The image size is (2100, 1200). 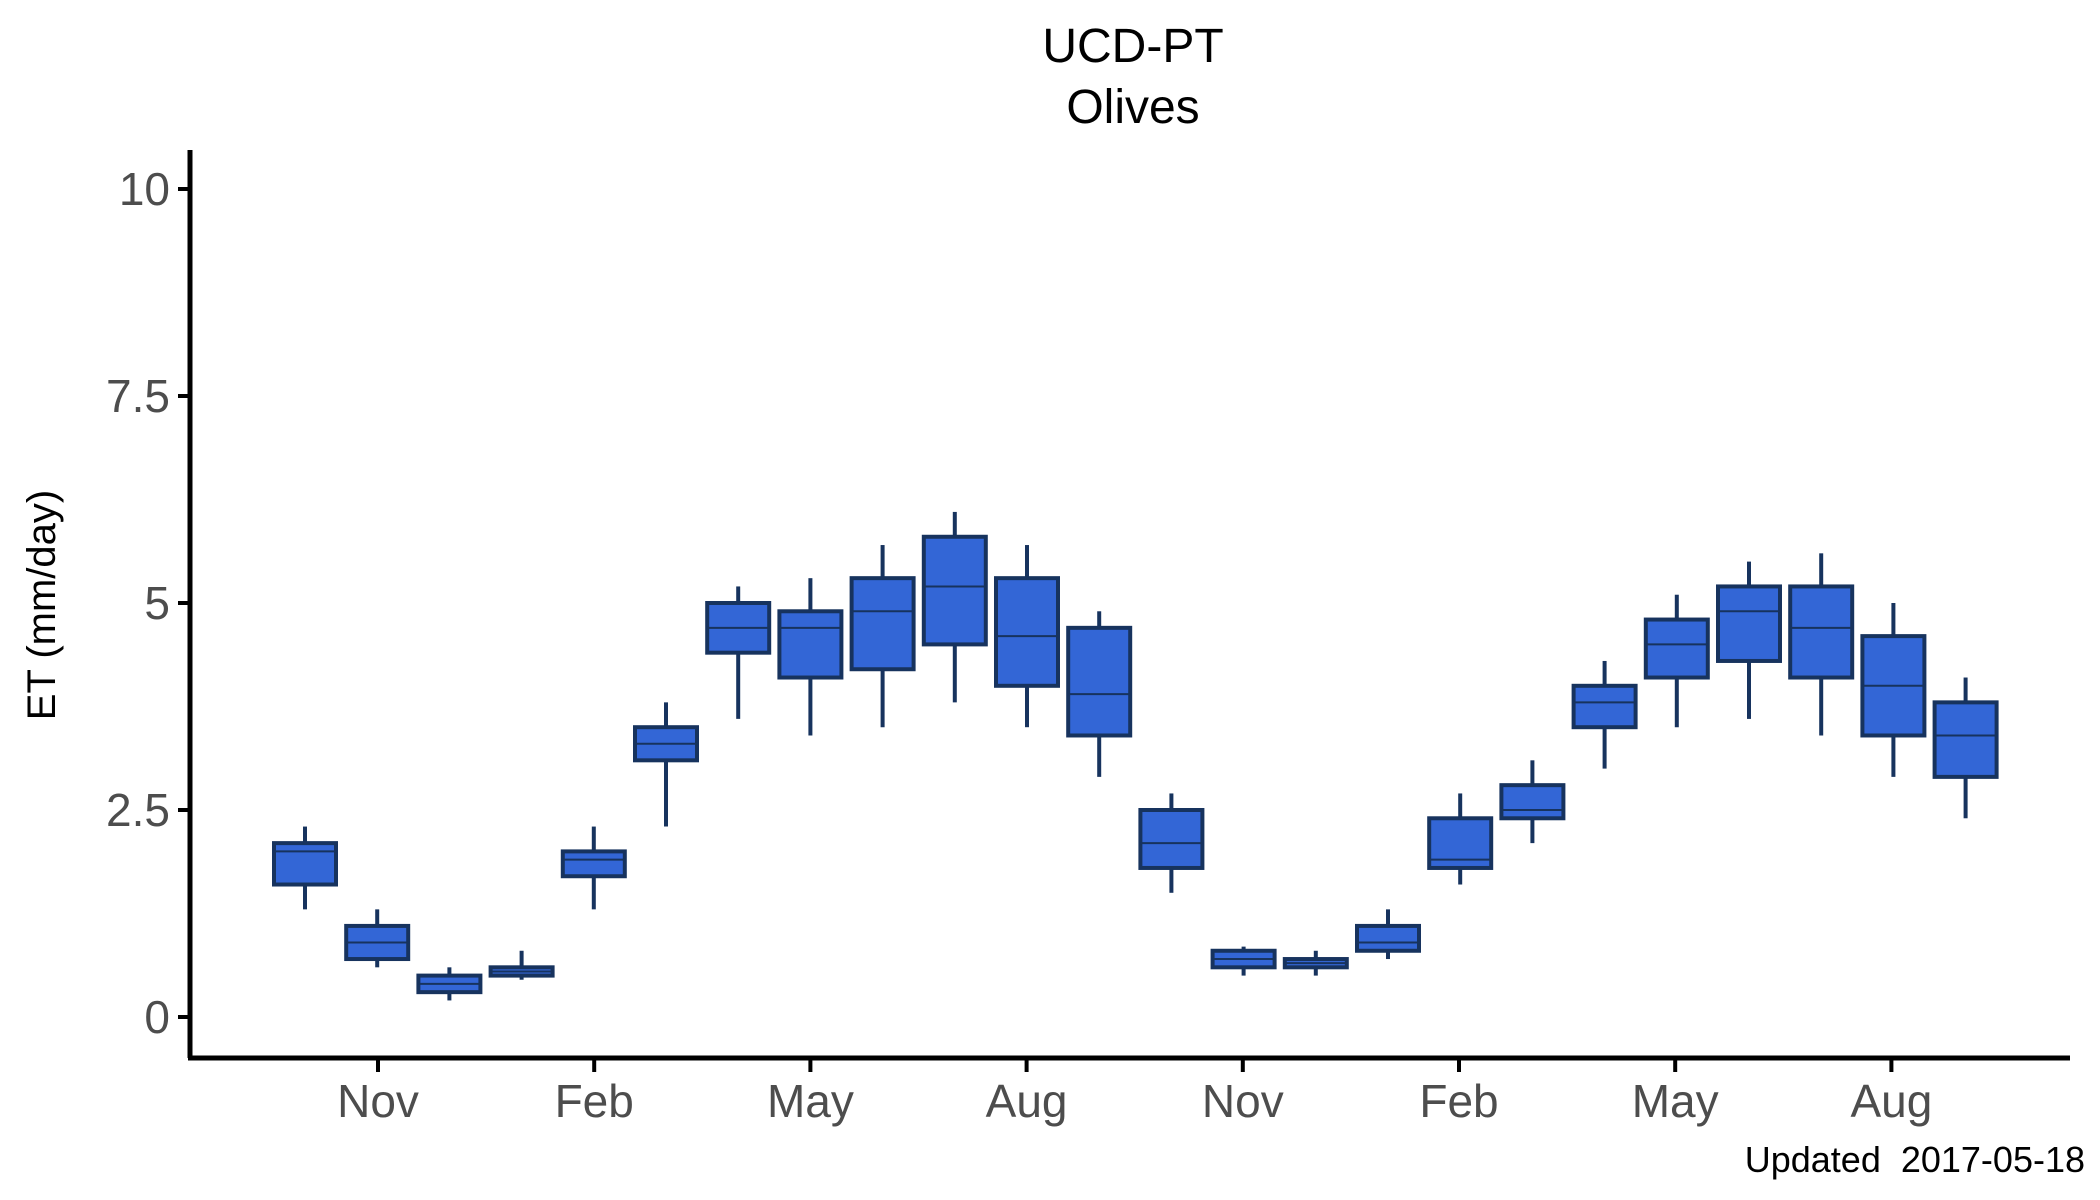 I want to click on y-tick-label: 0, so click(x=157, y=1017).